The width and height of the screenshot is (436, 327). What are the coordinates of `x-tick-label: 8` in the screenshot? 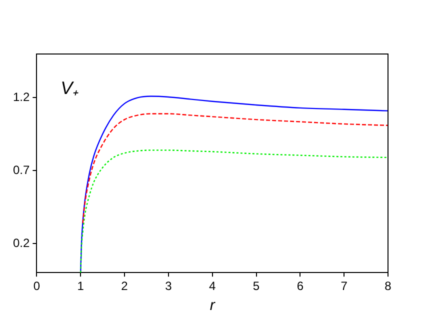 It's located at (388, 286).